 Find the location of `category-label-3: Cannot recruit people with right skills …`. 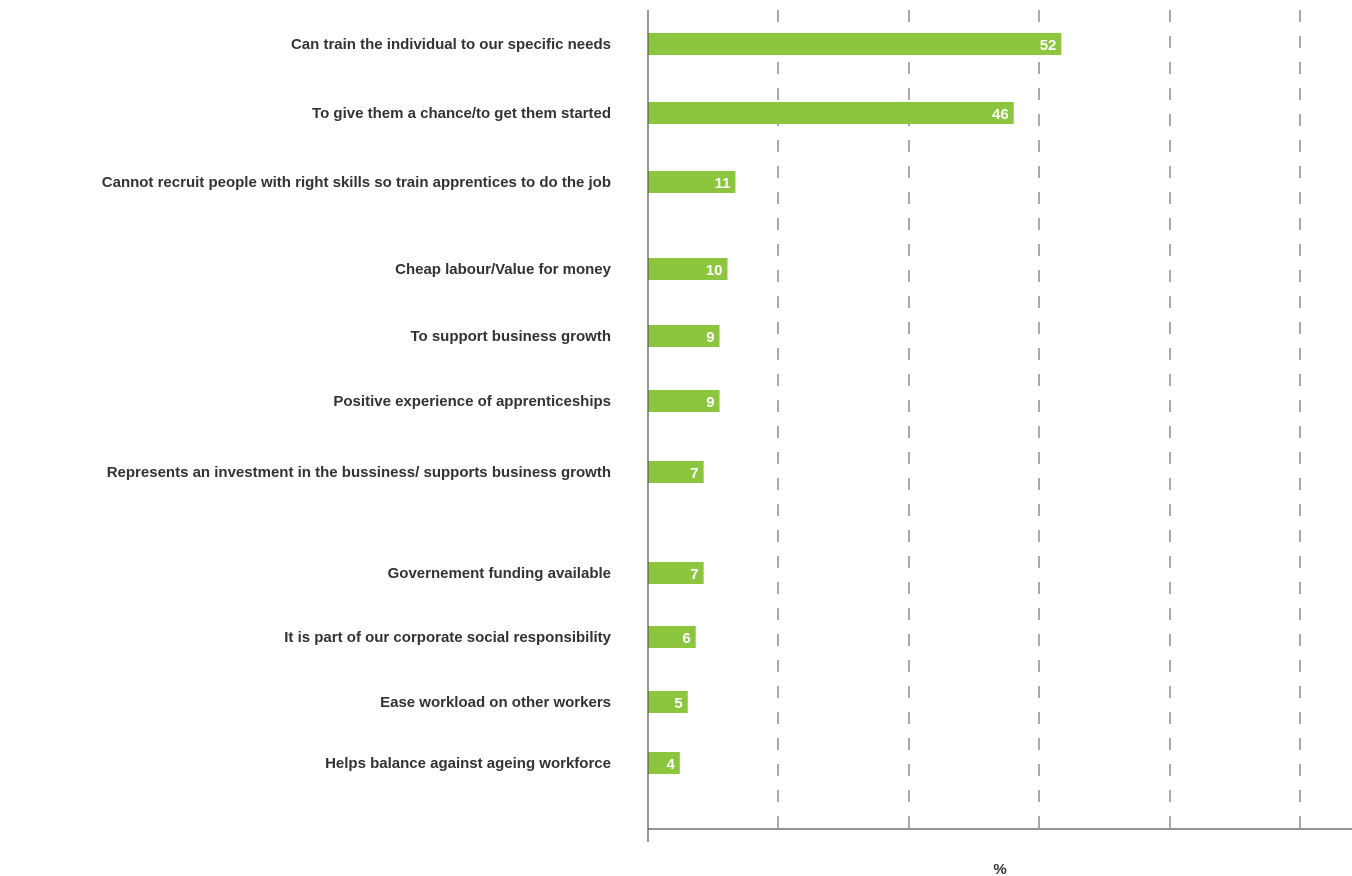

category-label-3: Cannot recruit people with right skills … is located at coordinates (356, 182).